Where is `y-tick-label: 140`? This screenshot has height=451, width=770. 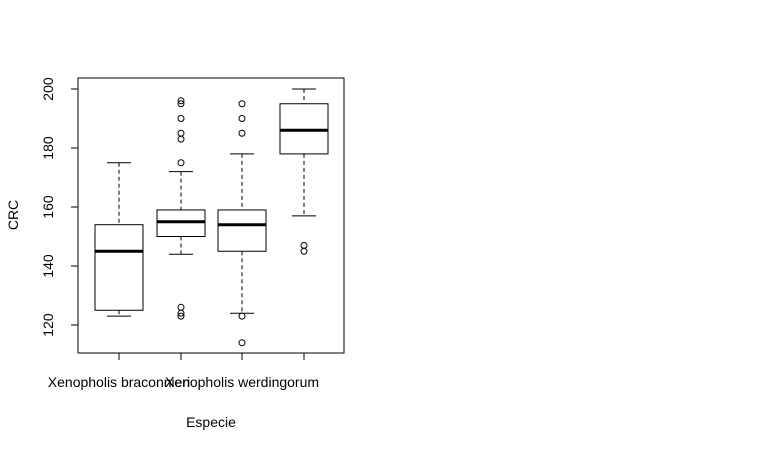 y-tick-label: 140 is located at coordinates (48, 266).